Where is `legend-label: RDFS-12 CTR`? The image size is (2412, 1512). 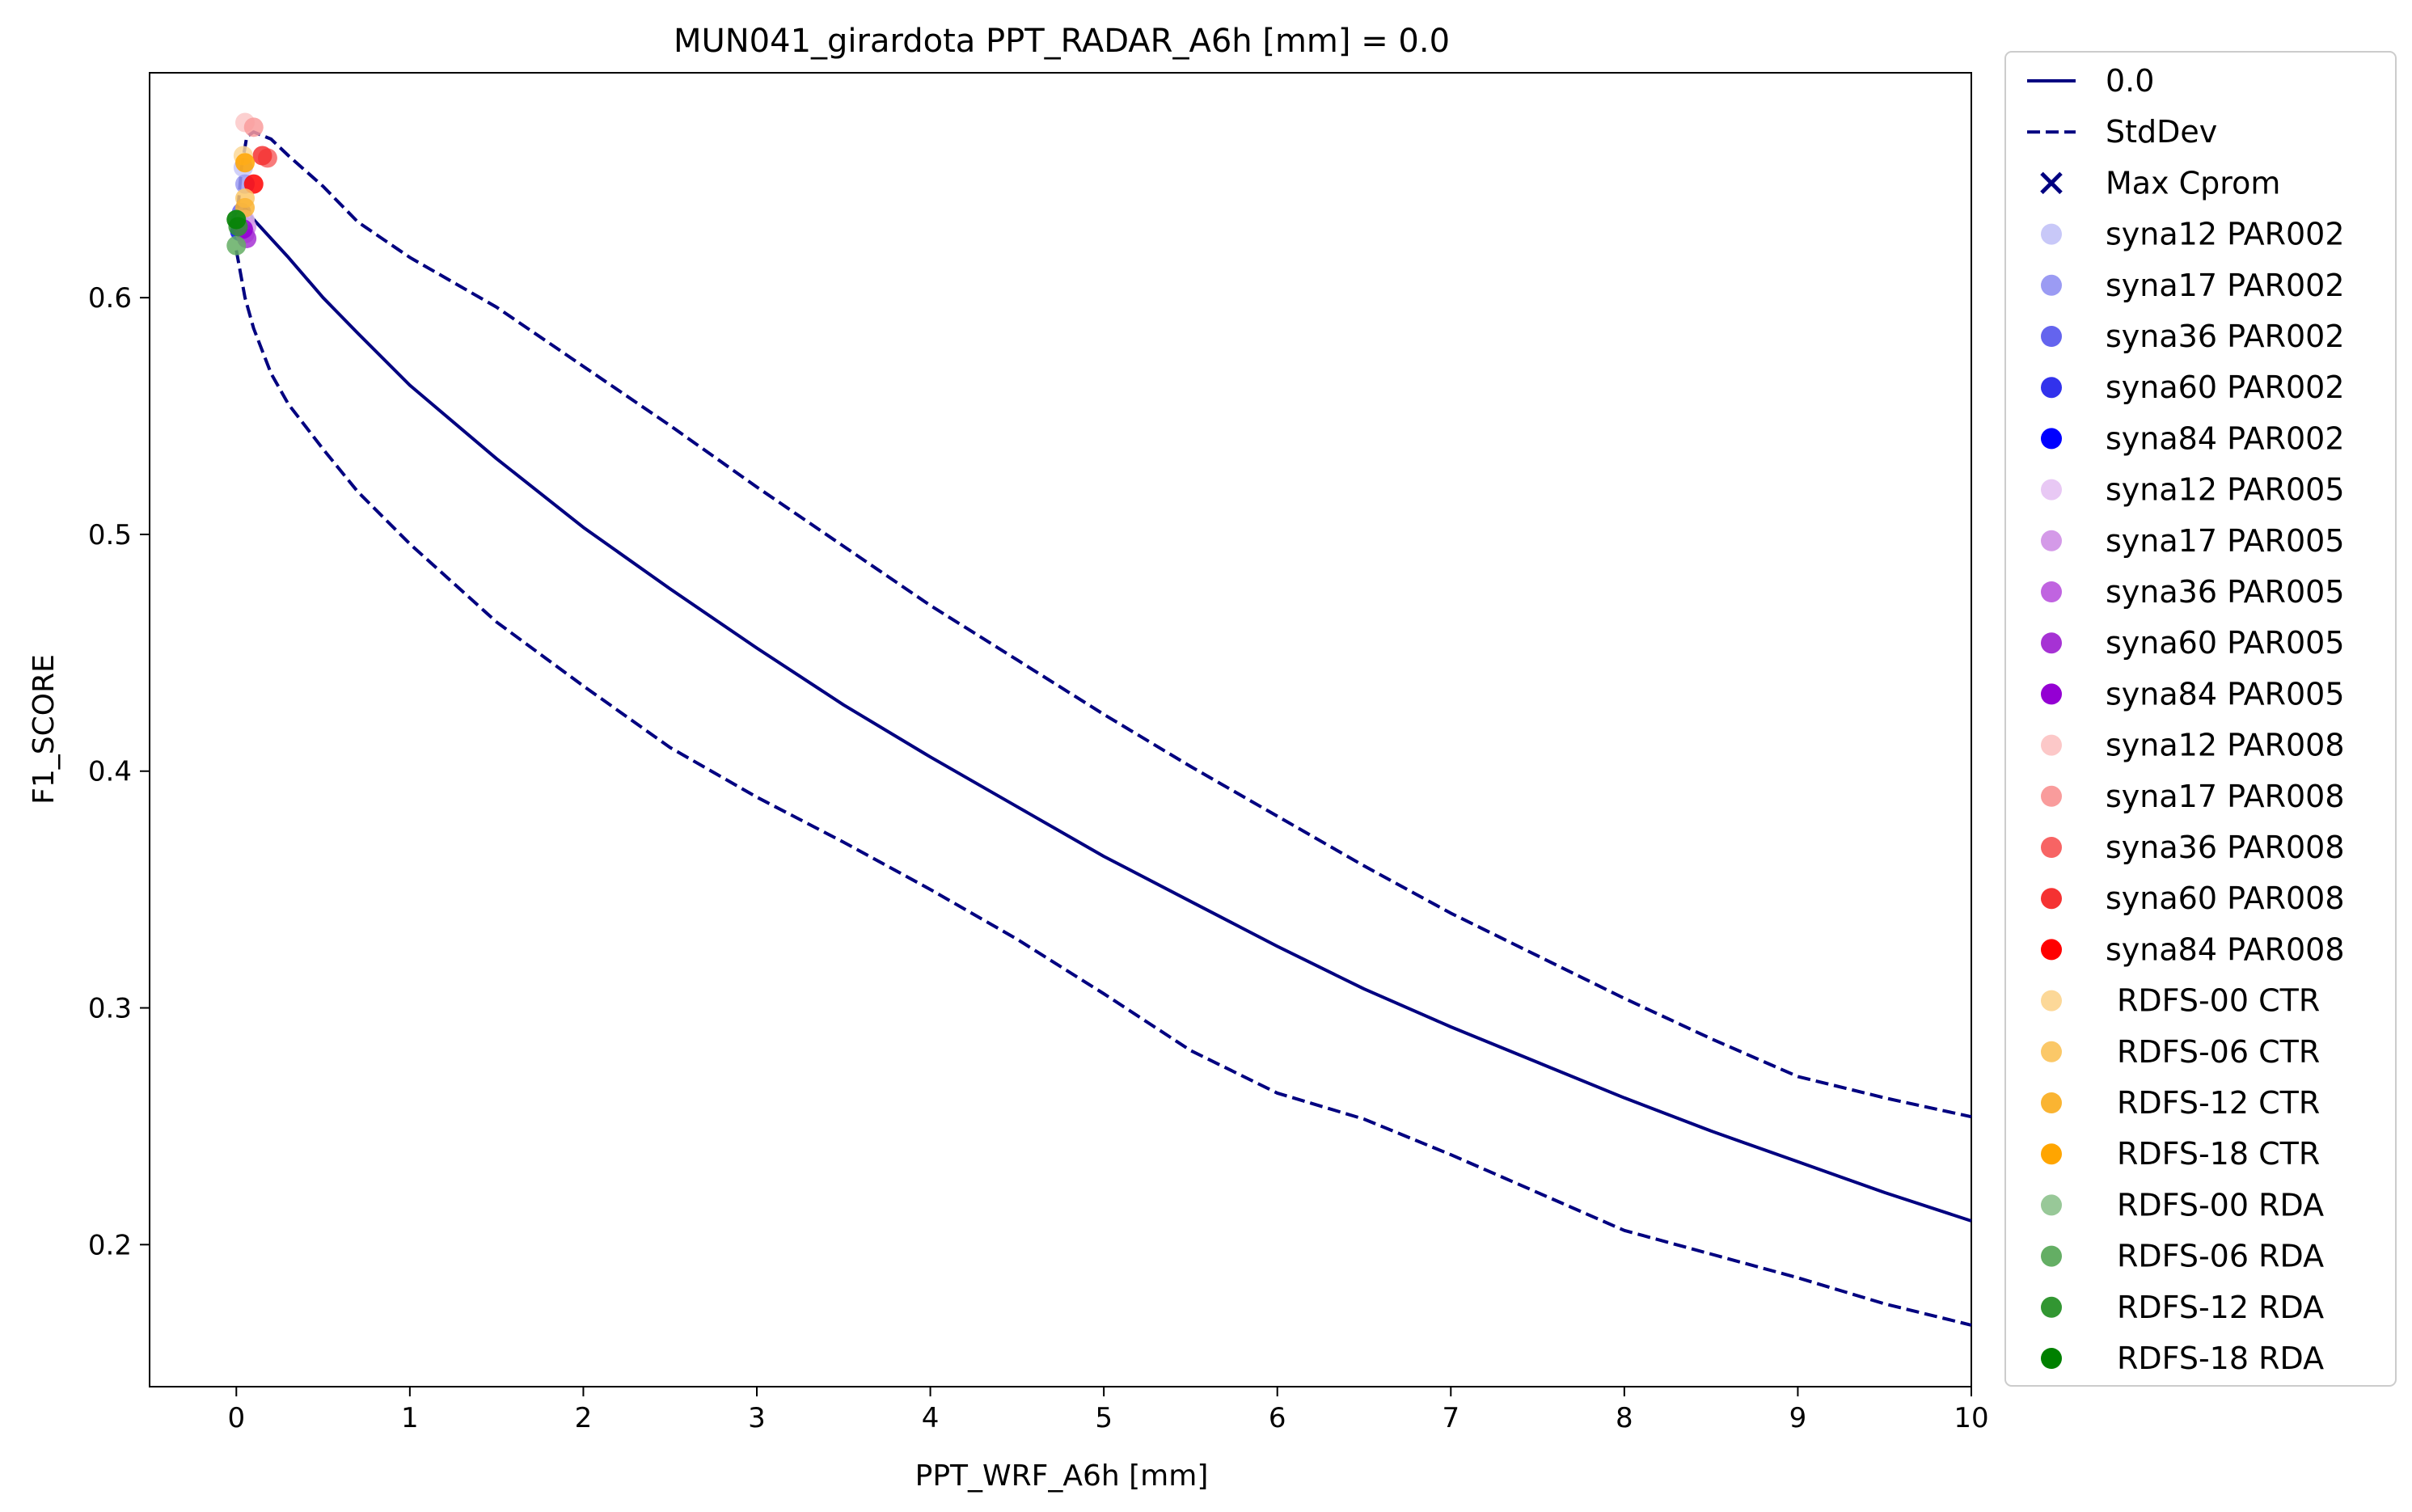 legend-label: RDFS-12 CTR is located at coordinates (2218, 1103).